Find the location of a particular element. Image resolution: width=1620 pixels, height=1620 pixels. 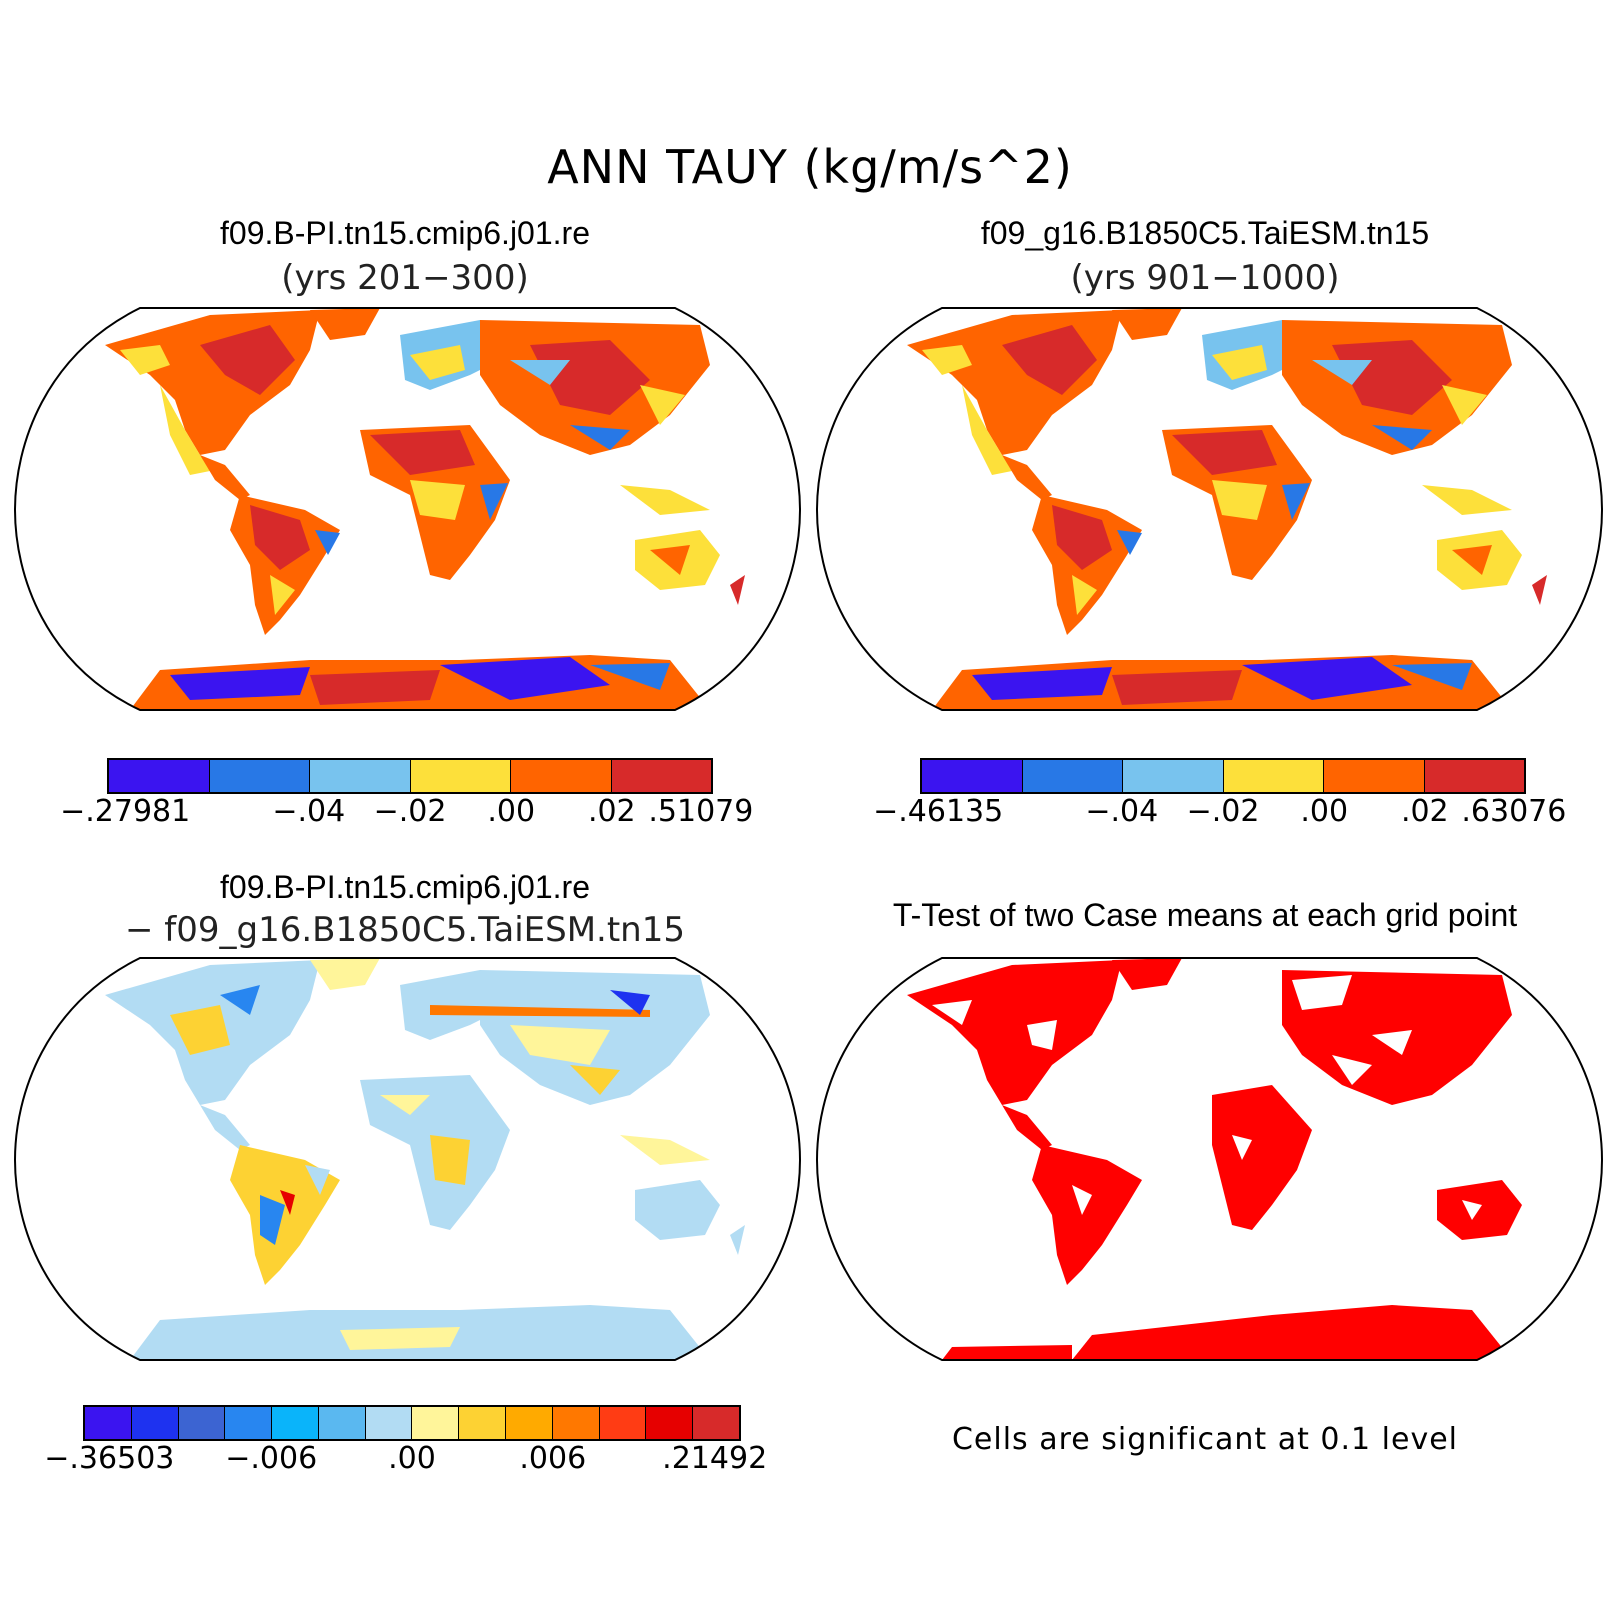

panel1-colorbar: −.27981 −.04 −.02 .00 .02 .51079 is located at coordinates (406, 796).